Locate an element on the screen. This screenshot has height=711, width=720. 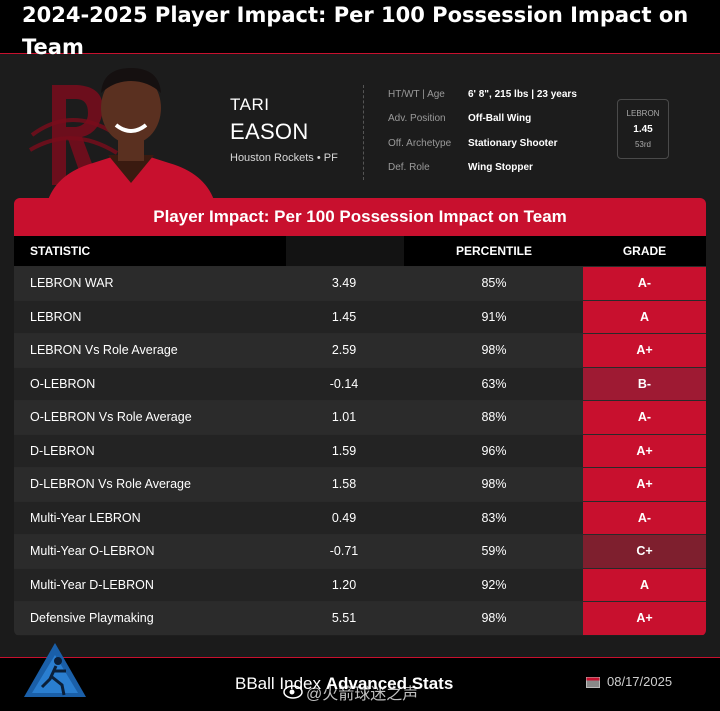
footer is located at coordinates (360, 684).